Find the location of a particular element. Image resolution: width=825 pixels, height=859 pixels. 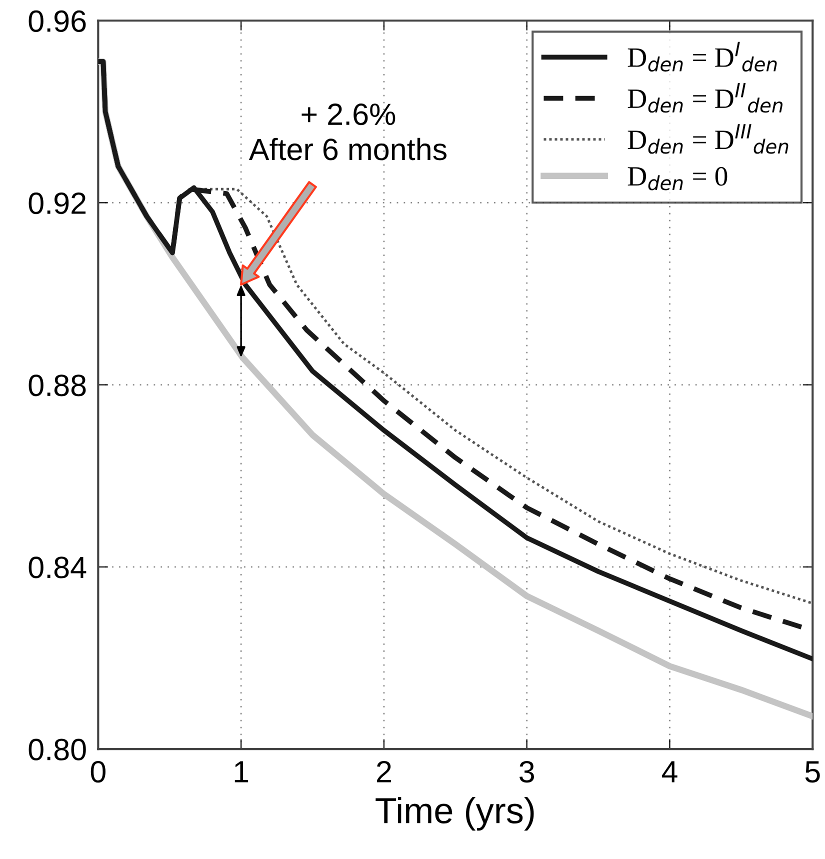

y-tick-label: 0.92 is located at coordinates (57, 203).